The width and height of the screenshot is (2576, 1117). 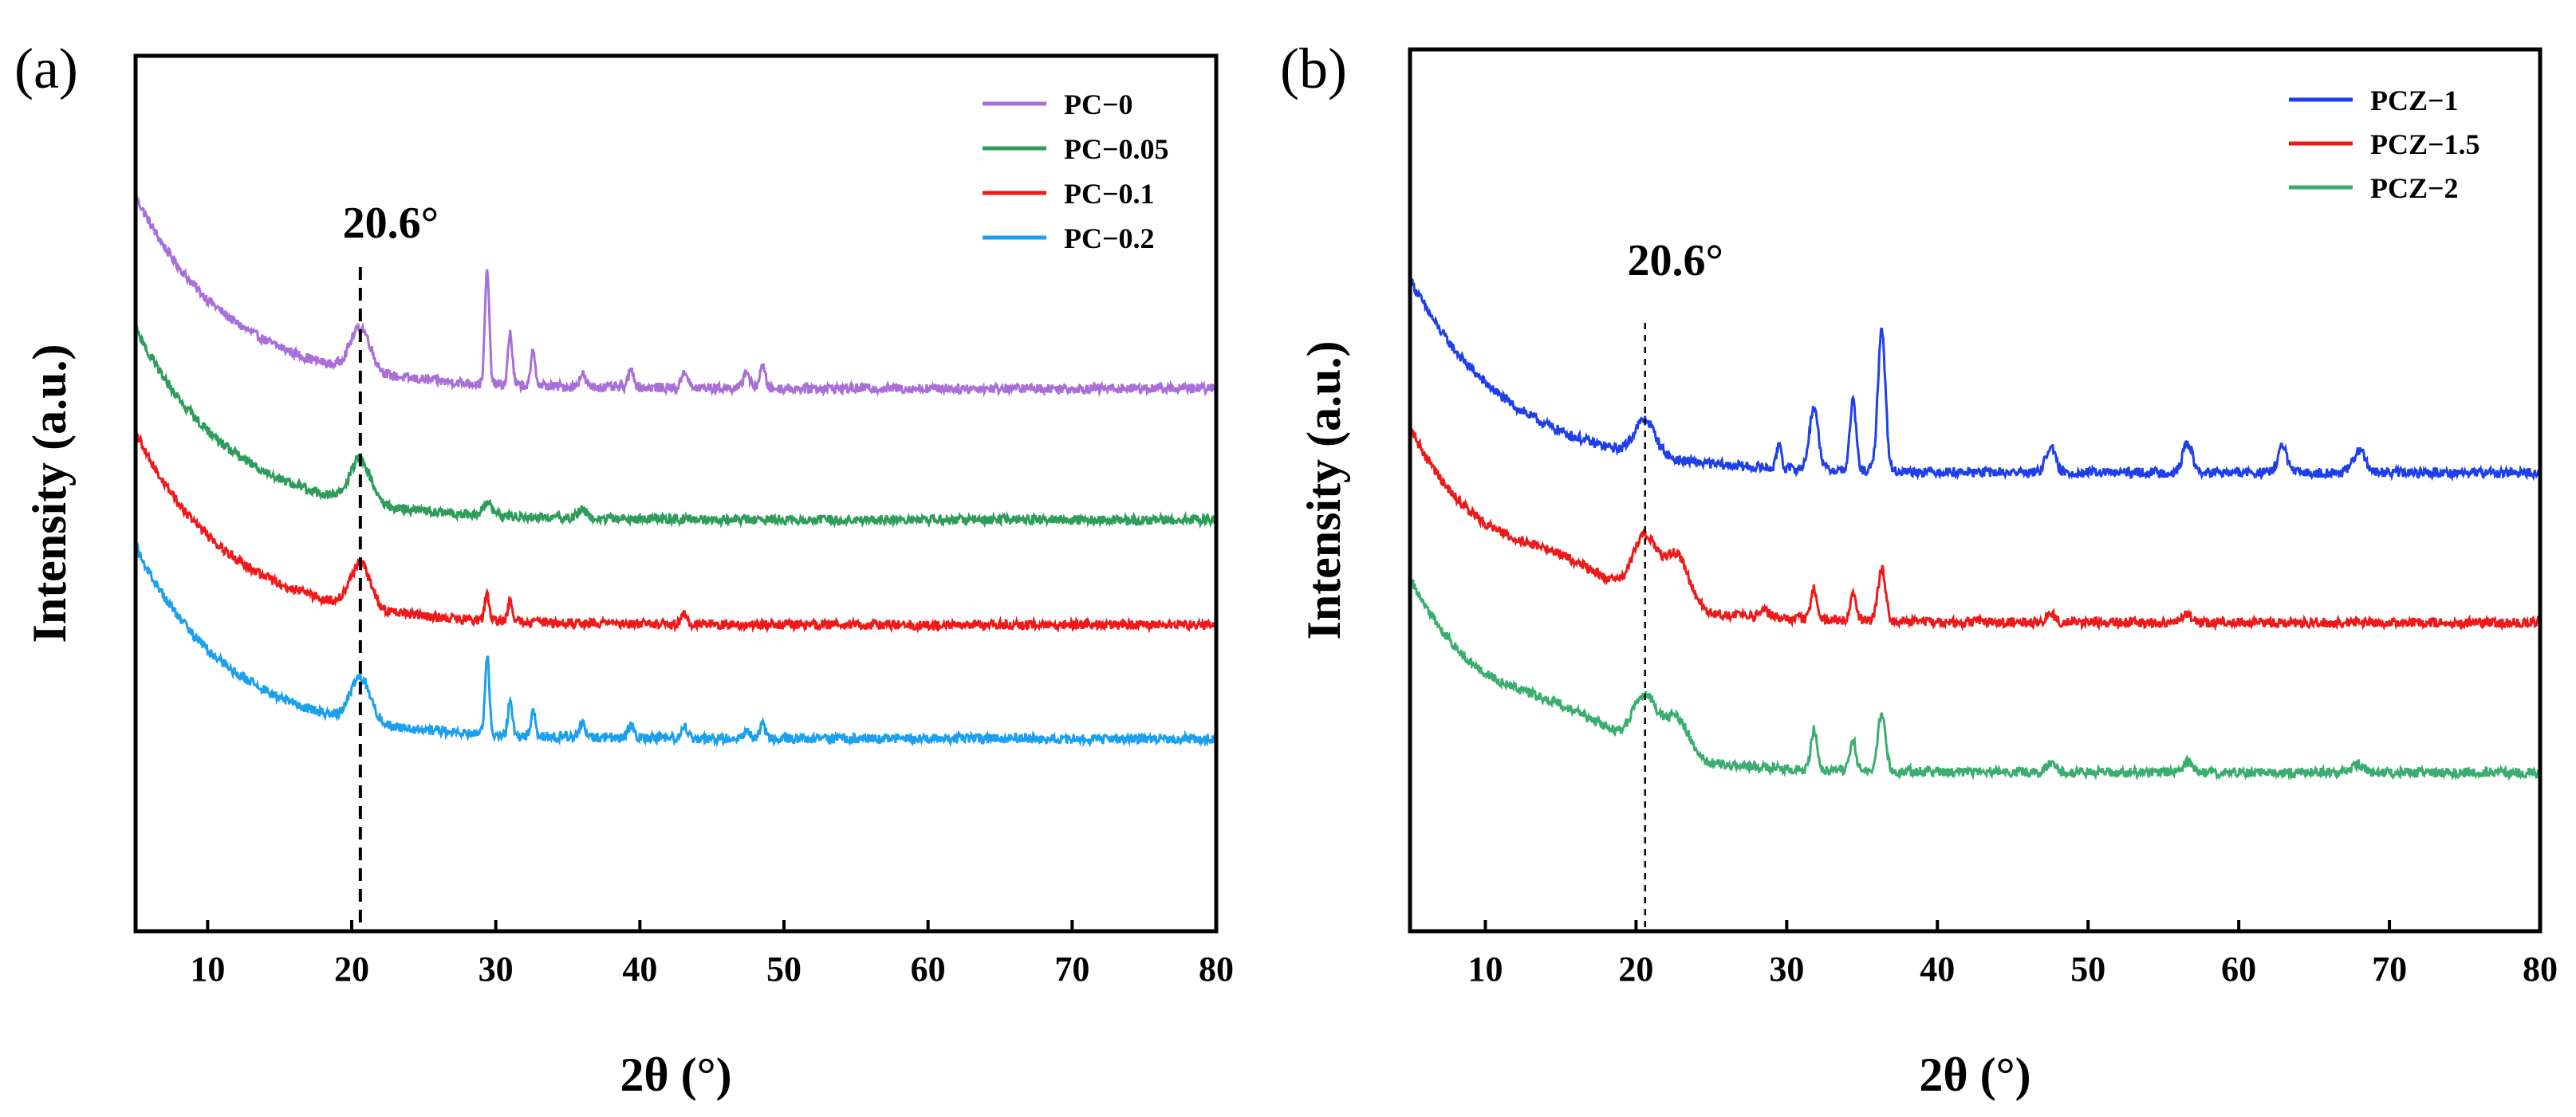 What do you see at coordinates (46, 68) in the screenshot?
I see `panel-label: (a)` at bounding box center [46, 68].